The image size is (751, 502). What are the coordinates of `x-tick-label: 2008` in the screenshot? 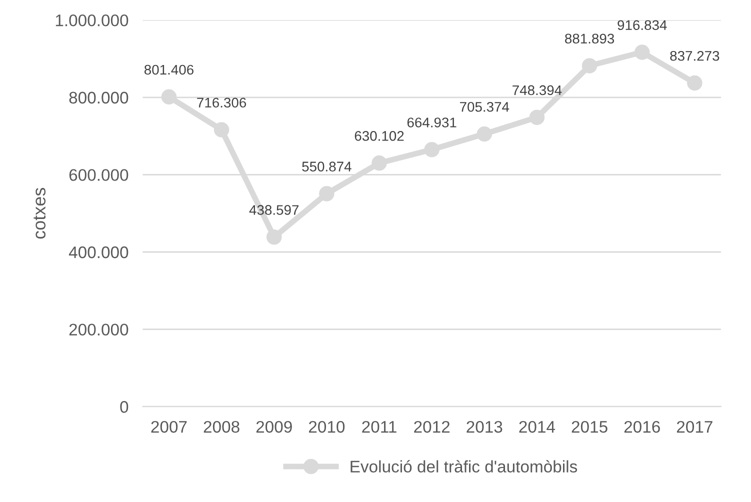 It's located at (222, 426).